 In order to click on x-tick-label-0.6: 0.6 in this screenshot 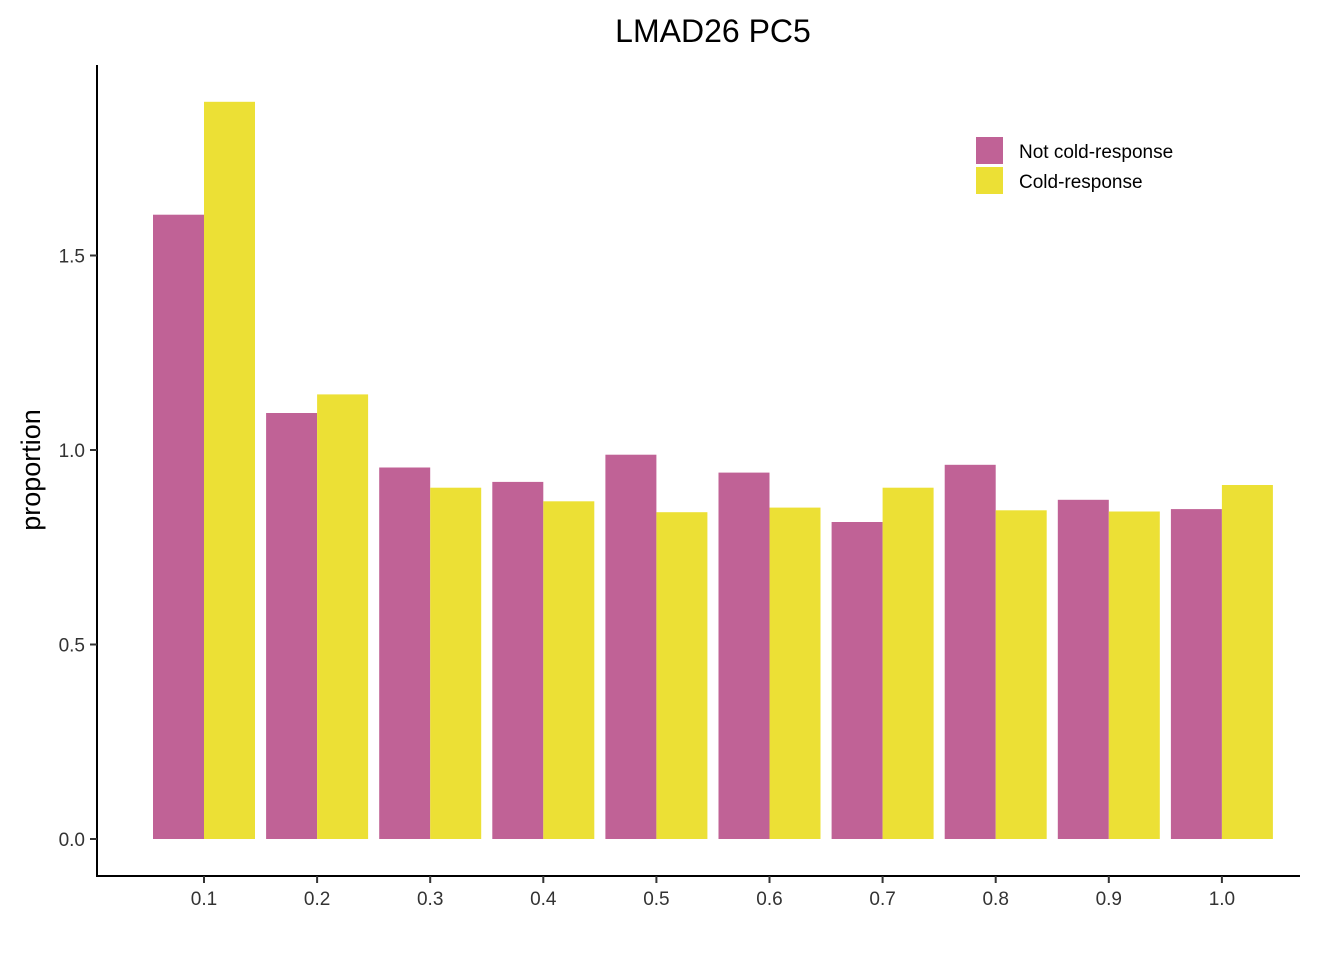, I will do `click(769, 899)`.